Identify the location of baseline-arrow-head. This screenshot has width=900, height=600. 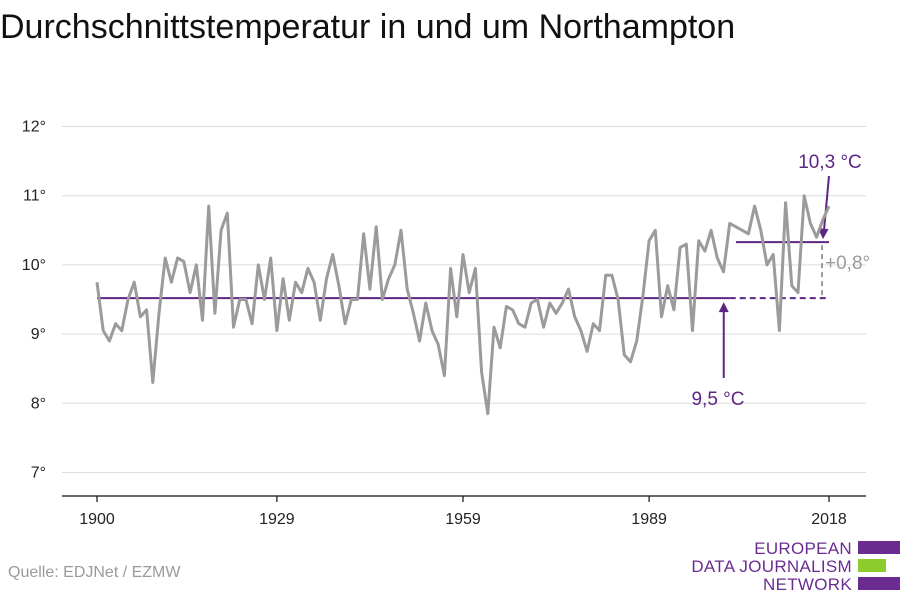
(723, 307).